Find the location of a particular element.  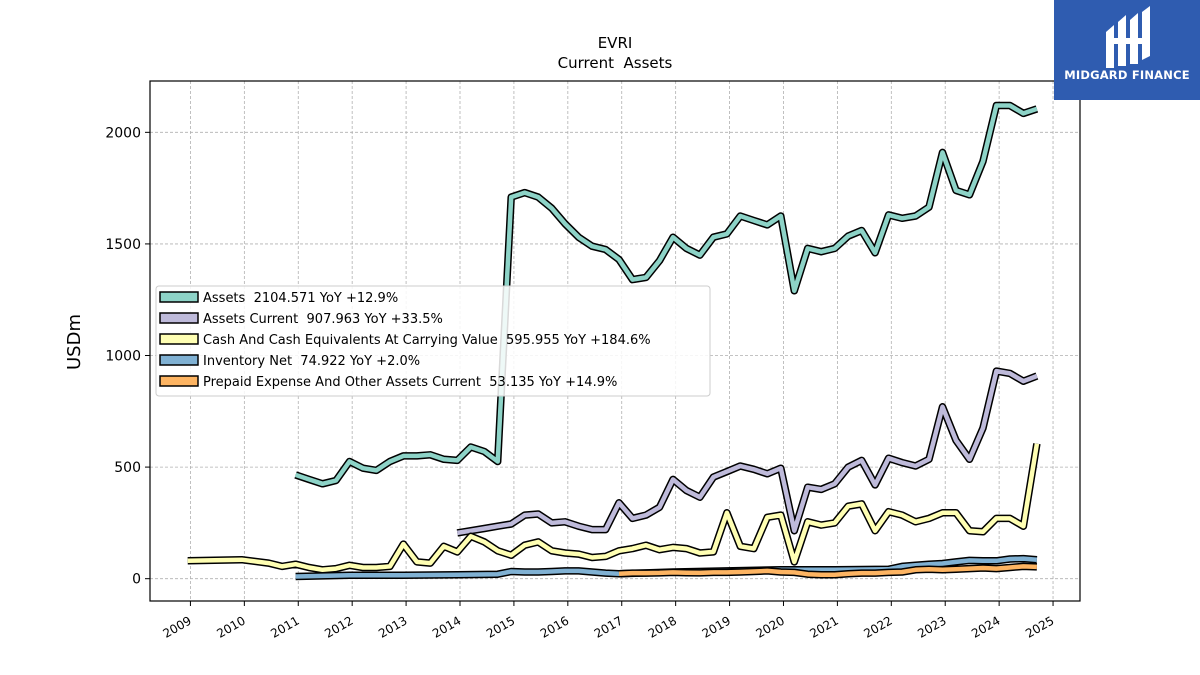

chart-subtitle: Current Assets is located at coordinates (615, 63).